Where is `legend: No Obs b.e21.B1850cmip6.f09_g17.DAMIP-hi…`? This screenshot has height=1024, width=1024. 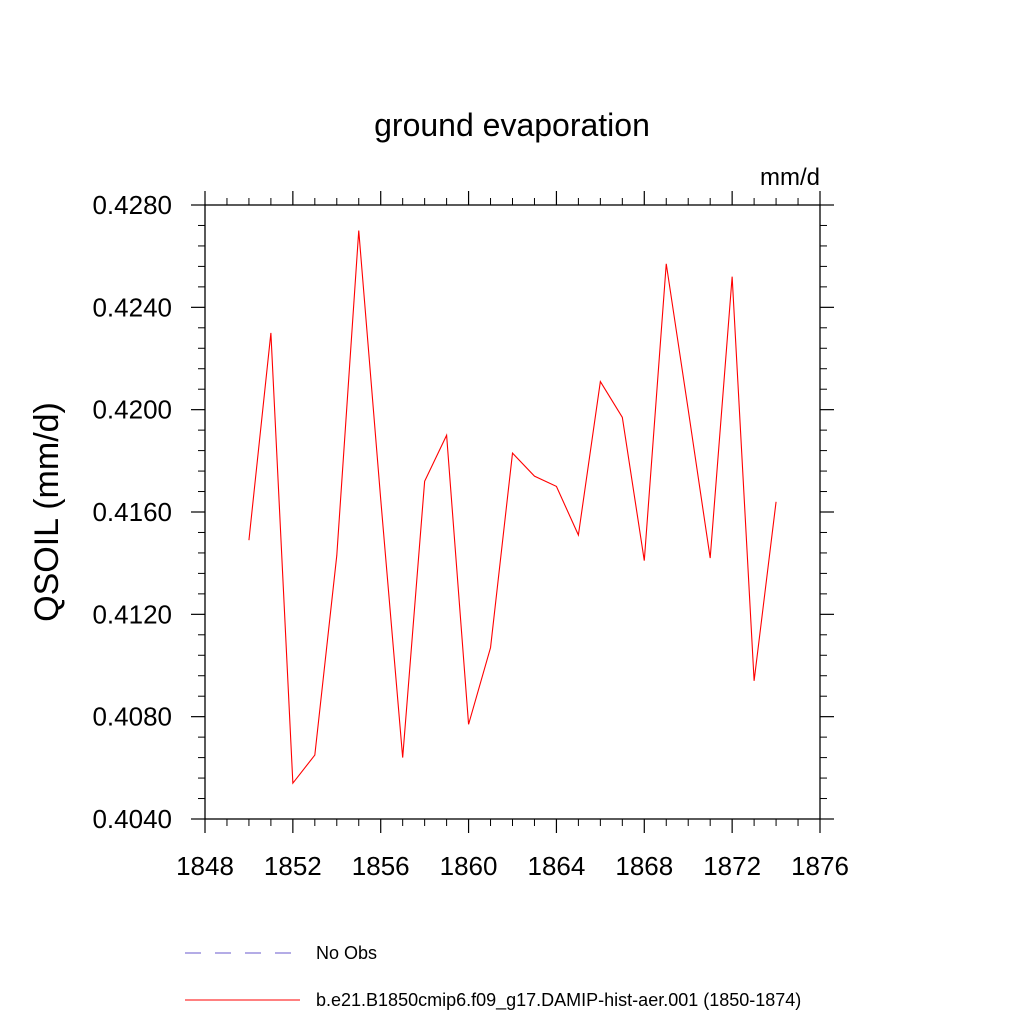 legend: No Obs b.e21.B1850cmip6.f09_g17.DAMIP-hi… is located at coordinates (493, 977).